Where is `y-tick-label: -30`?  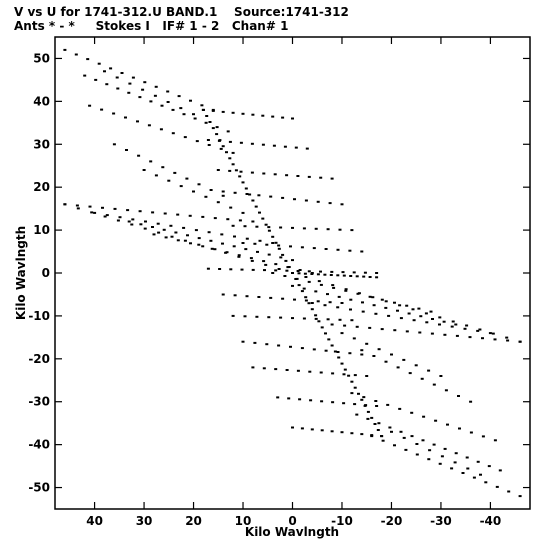
y-tick-label: -30 is located at coordinates (39, 402).